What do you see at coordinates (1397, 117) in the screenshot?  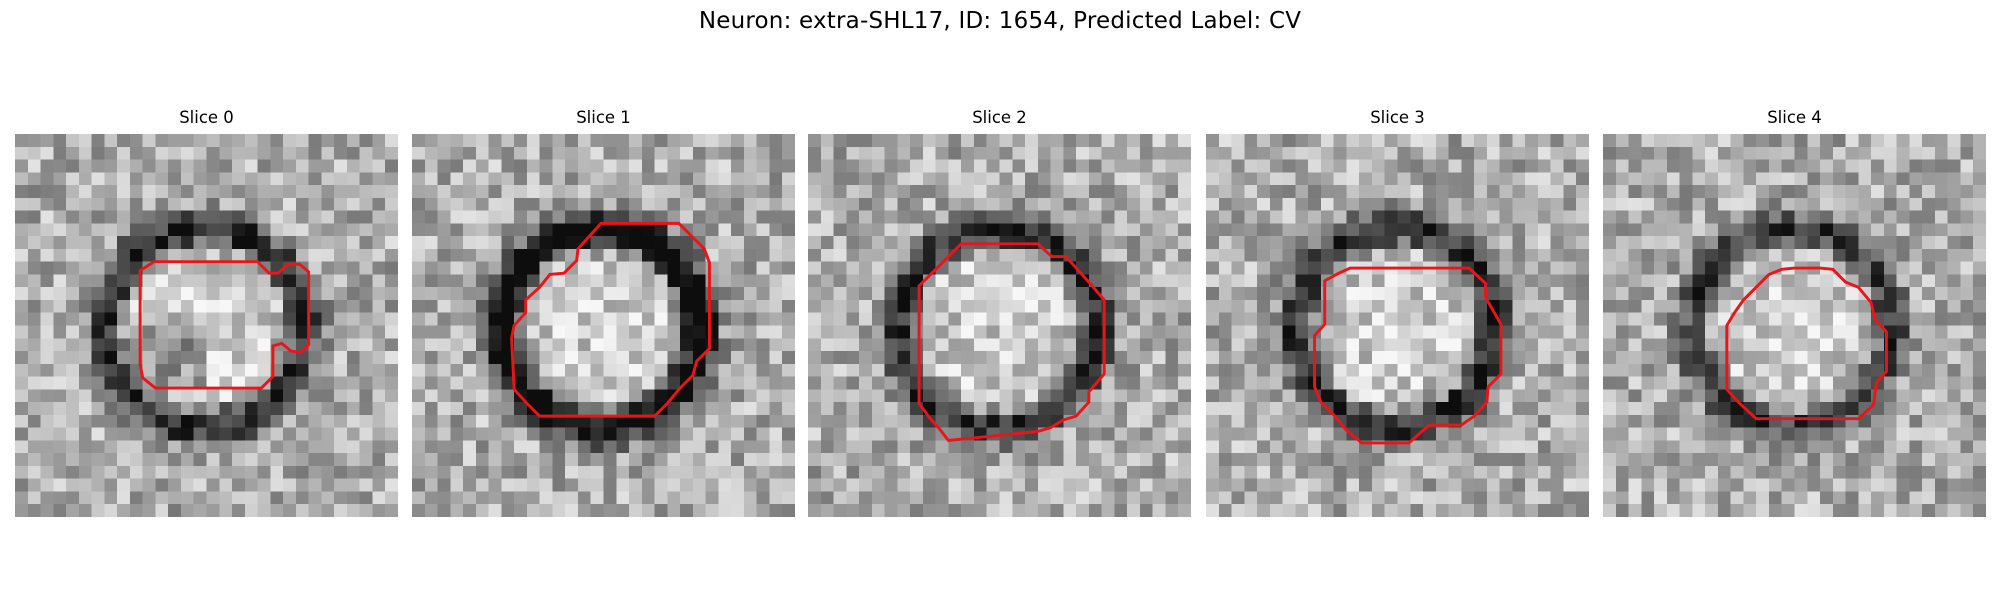 I see `slice-title: Slice 3` at bounding box center [1397, 117].